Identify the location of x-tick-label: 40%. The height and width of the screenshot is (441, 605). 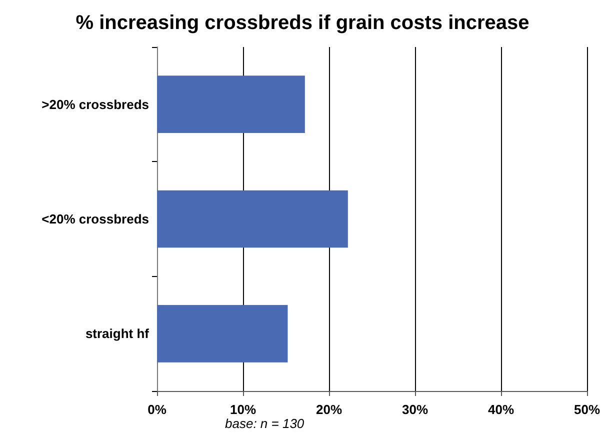
(501, 409).